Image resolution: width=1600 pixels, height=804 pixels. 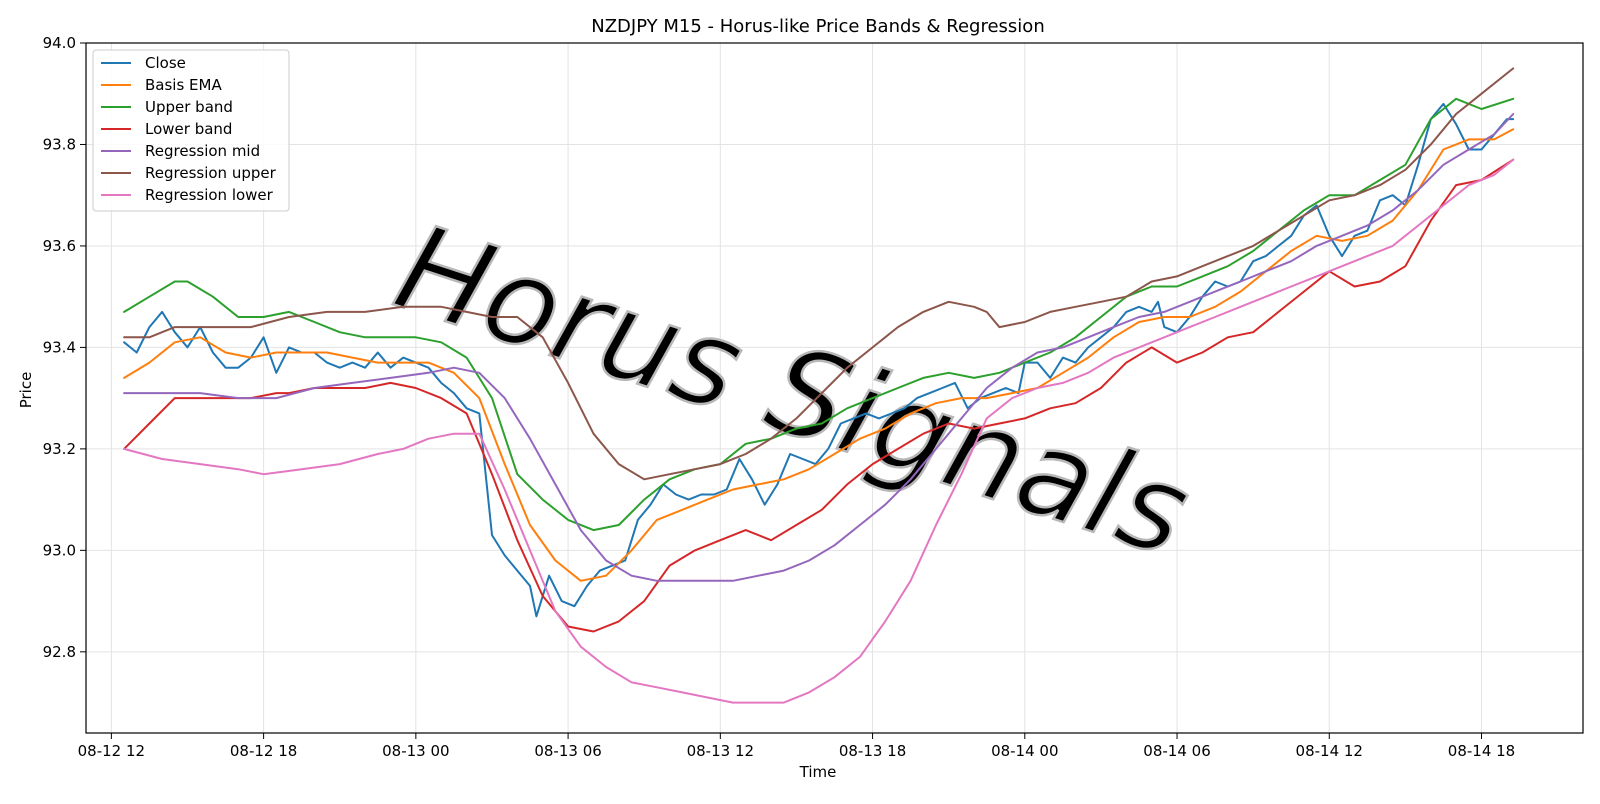 What do you see at coordinates (59, 144) in the screenshot?
I see `y-tick-label: 93.8` at bounding box center [59, 144].